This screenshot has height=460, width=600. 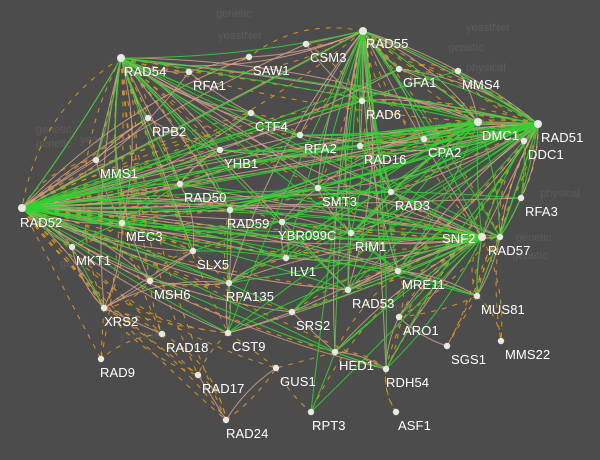 I want to click on graph-node-dmc1, so click(x=478, y=122).